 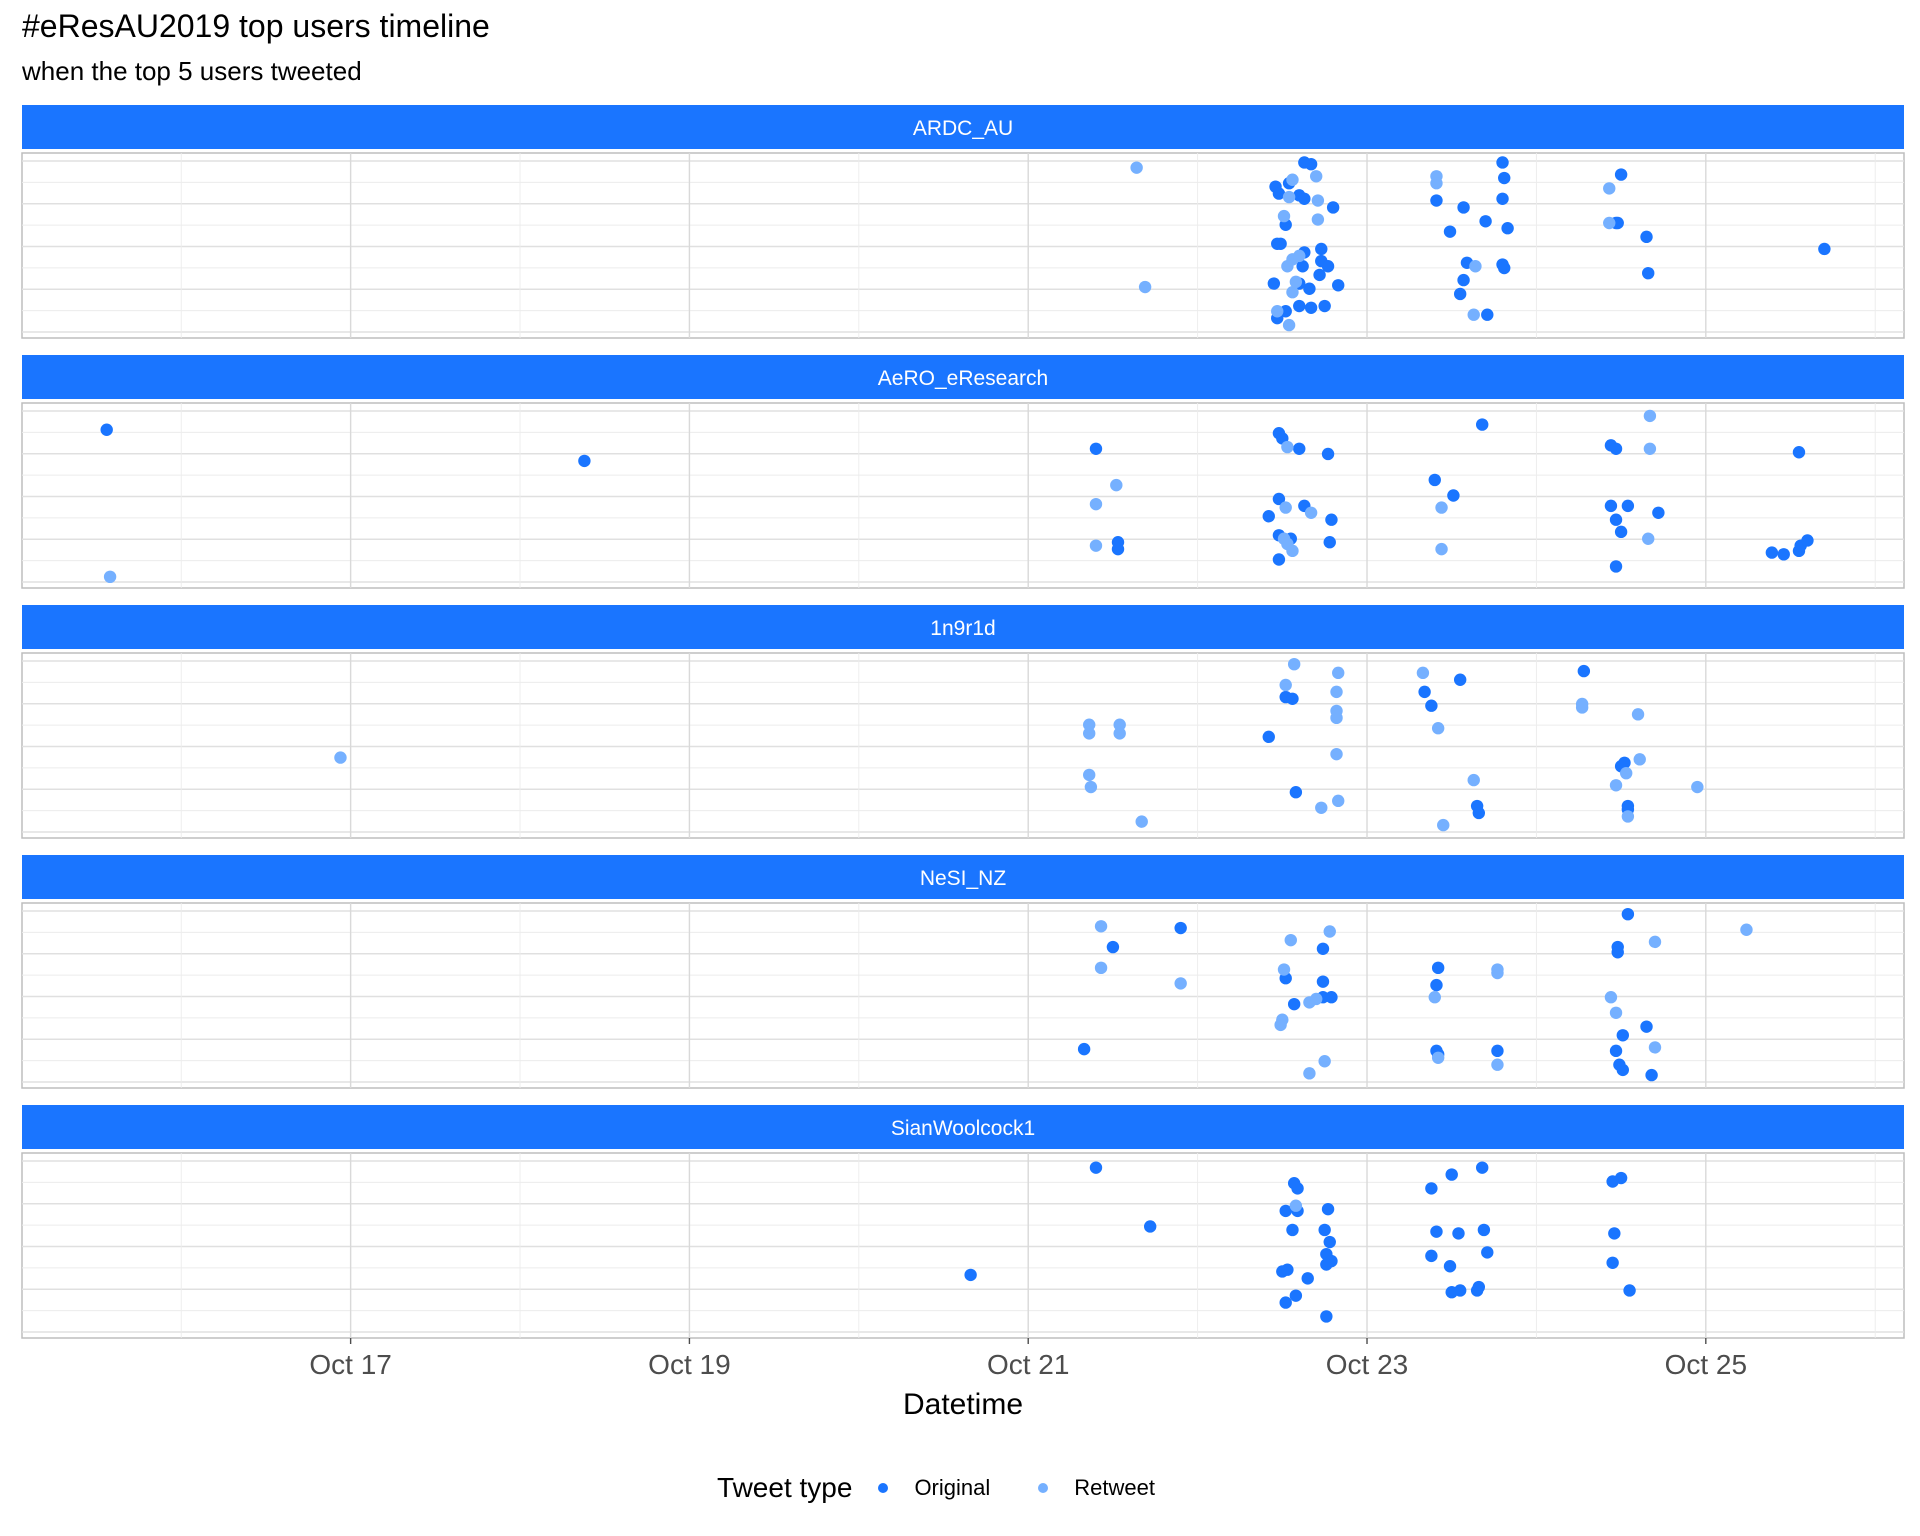 I want to click on legend-title: Tweet type, so click(x=785, y=1487).